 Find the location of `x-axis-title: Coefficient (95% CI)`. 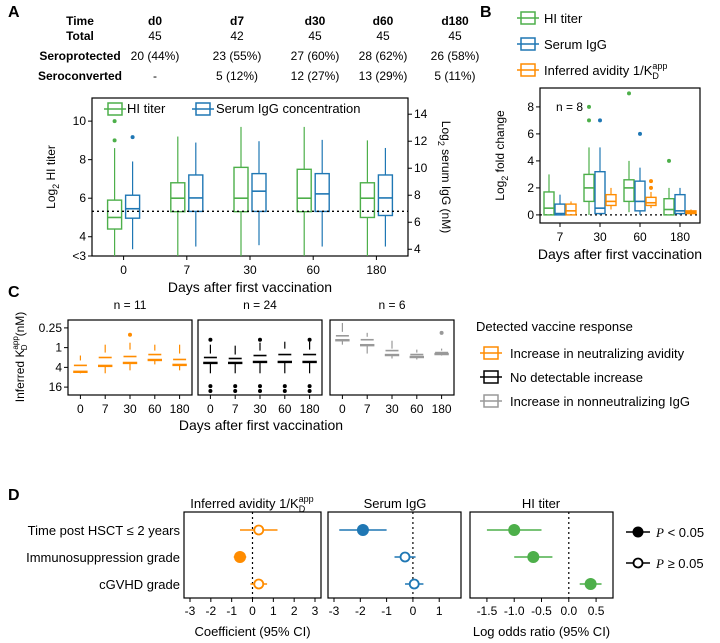

x-axis-title: Coefficient (95% CI) is located at coordinates (252, 631).